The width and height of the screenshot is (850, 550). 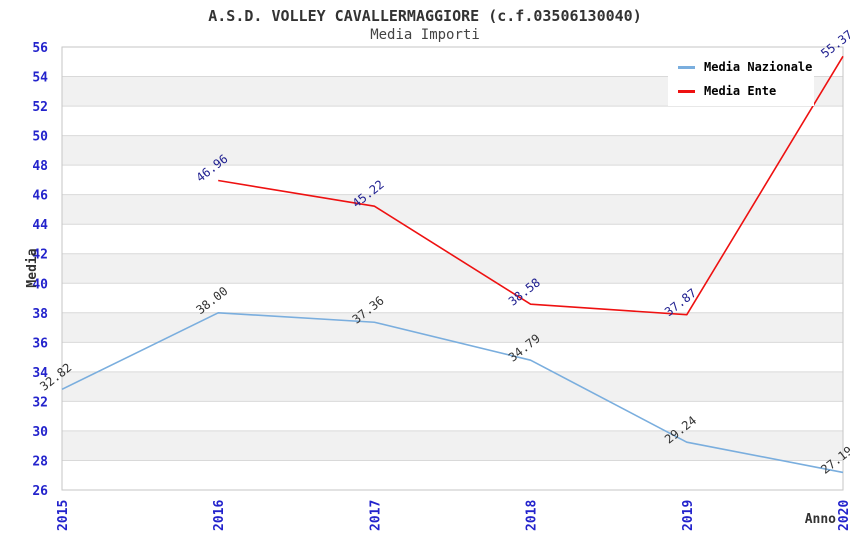 I want to click on y-tick-label: 36, so click(x=40, y=343).